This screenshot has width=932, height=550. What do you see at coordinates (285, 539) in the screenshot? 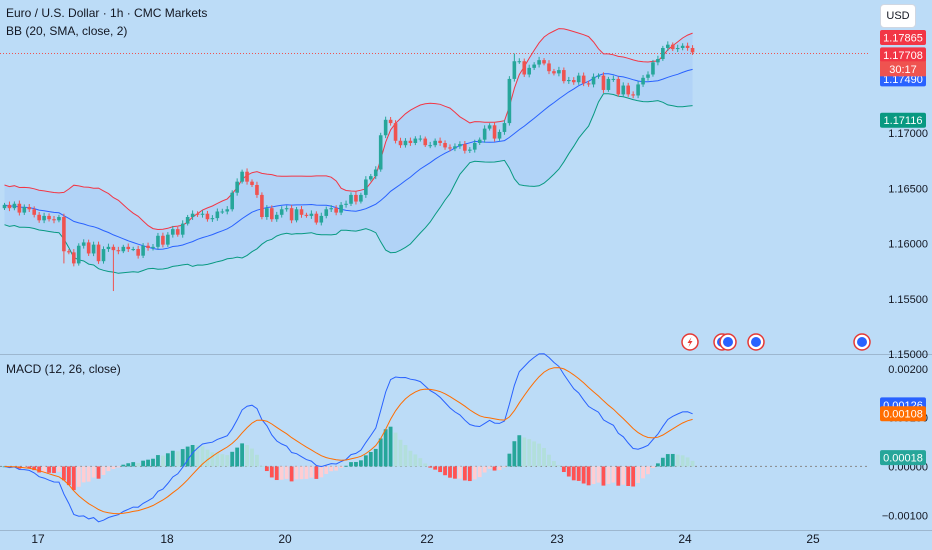
I see `time-tick-label: 20` at bounding box center [285, 539].